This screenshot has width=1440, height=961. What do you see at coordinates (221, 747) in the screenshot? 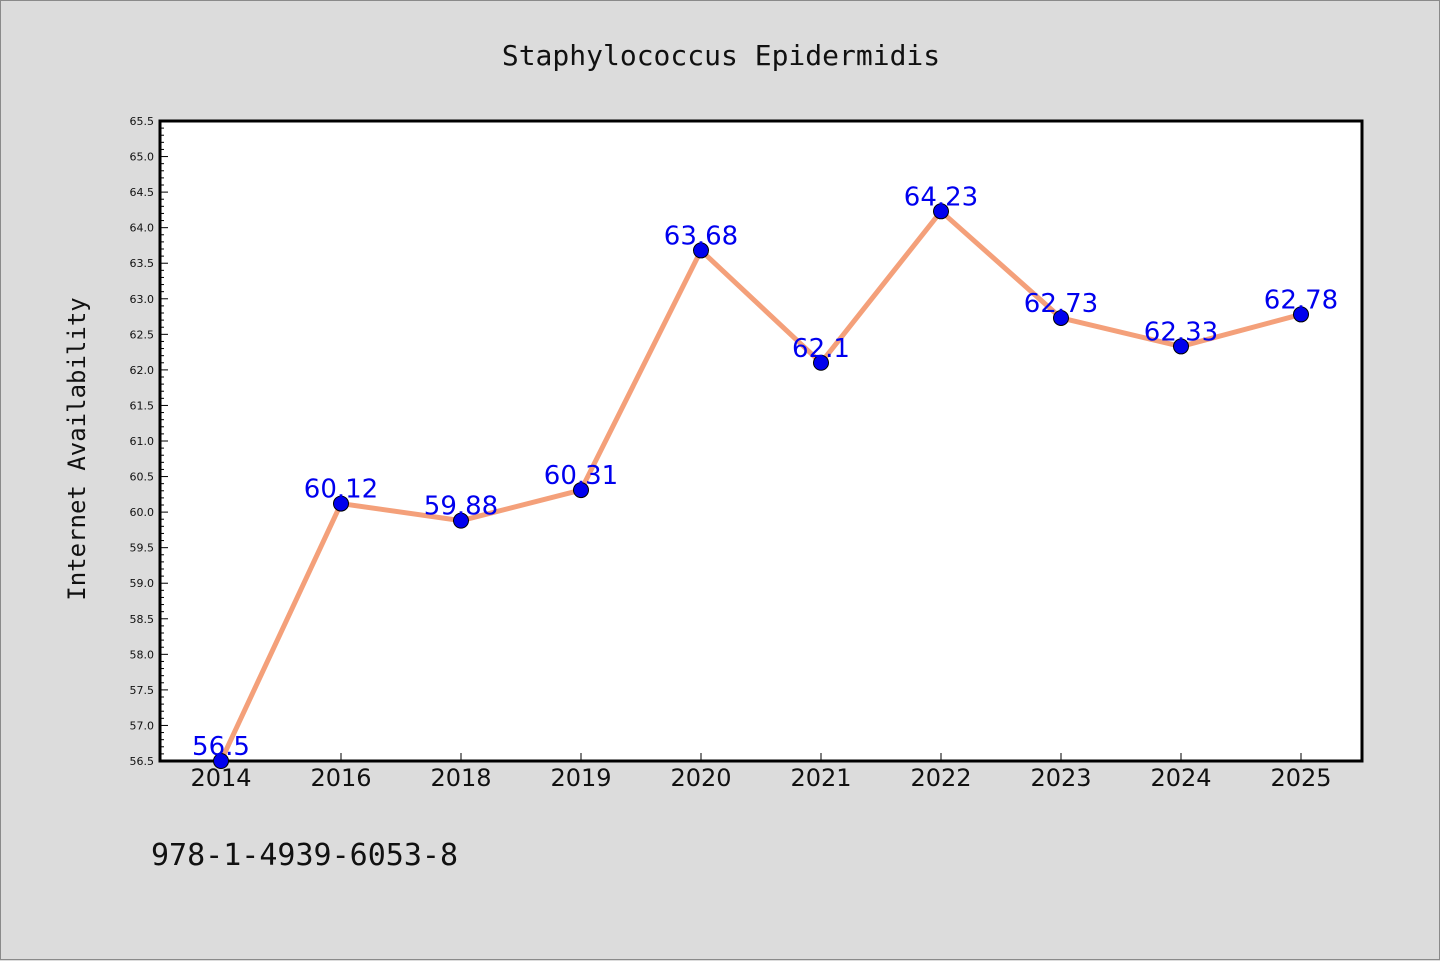
I see `data-label: 56.5` at bounding box center [221, 747].